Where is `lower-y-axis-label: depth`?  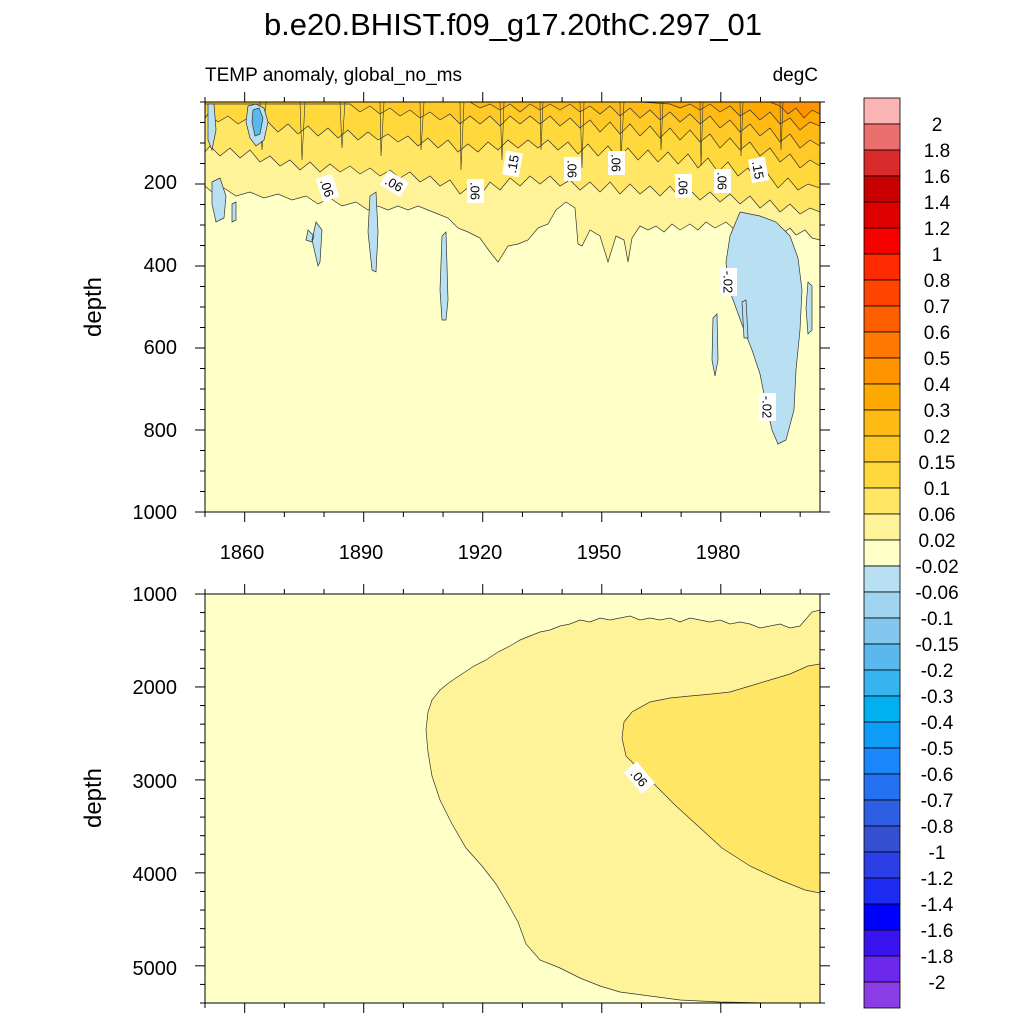
lower-y-axis-label: depth is located at coordinates (93, 798).